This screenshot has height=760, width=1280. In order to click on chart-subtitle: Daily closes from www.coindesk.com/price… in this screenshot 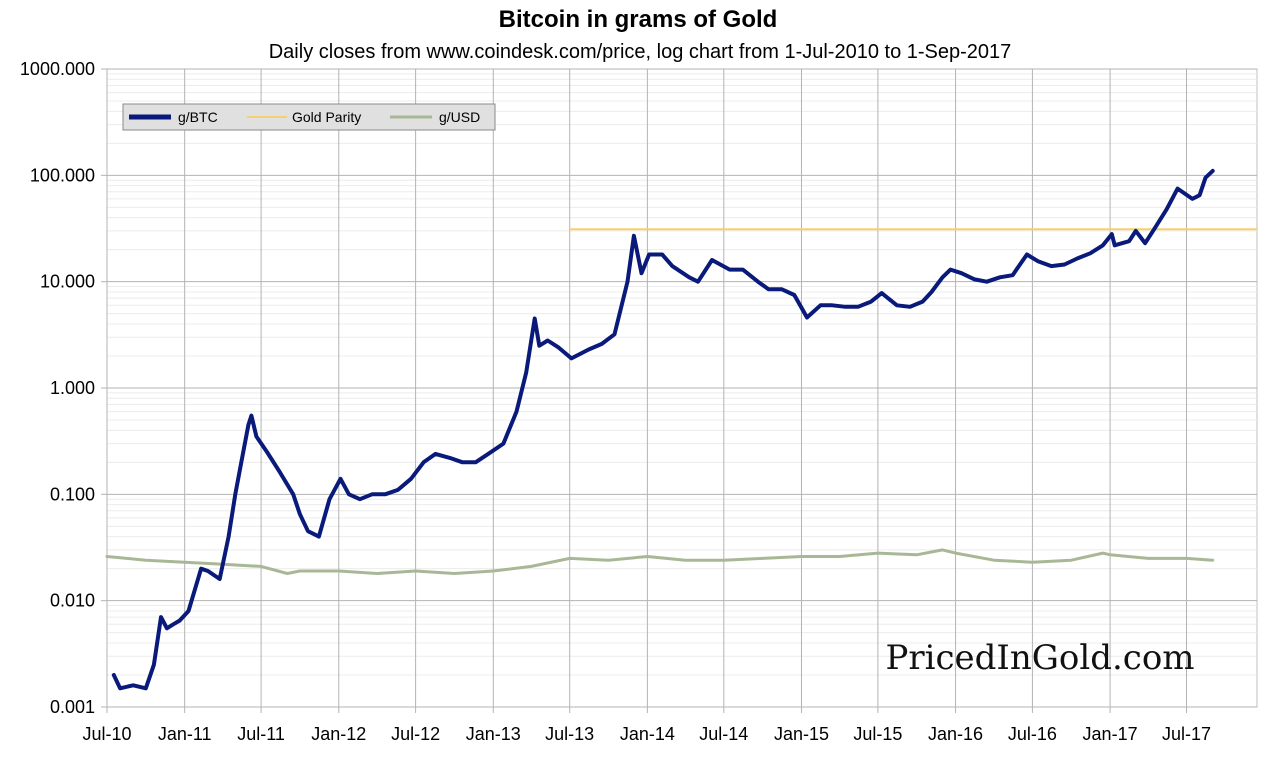, I will do `click(640, 52)`.